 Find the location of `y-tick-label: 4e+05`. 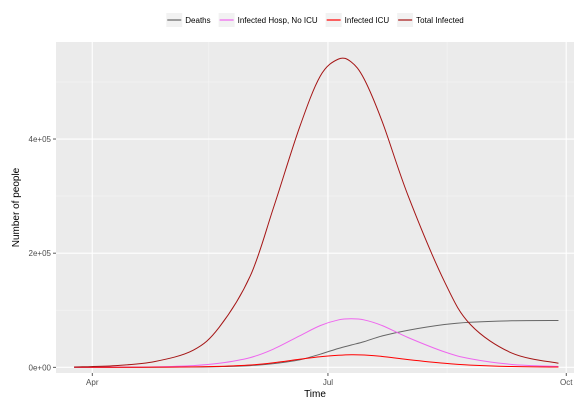

y-tick-label: 4e+05 is located at coordinates (40, 139).